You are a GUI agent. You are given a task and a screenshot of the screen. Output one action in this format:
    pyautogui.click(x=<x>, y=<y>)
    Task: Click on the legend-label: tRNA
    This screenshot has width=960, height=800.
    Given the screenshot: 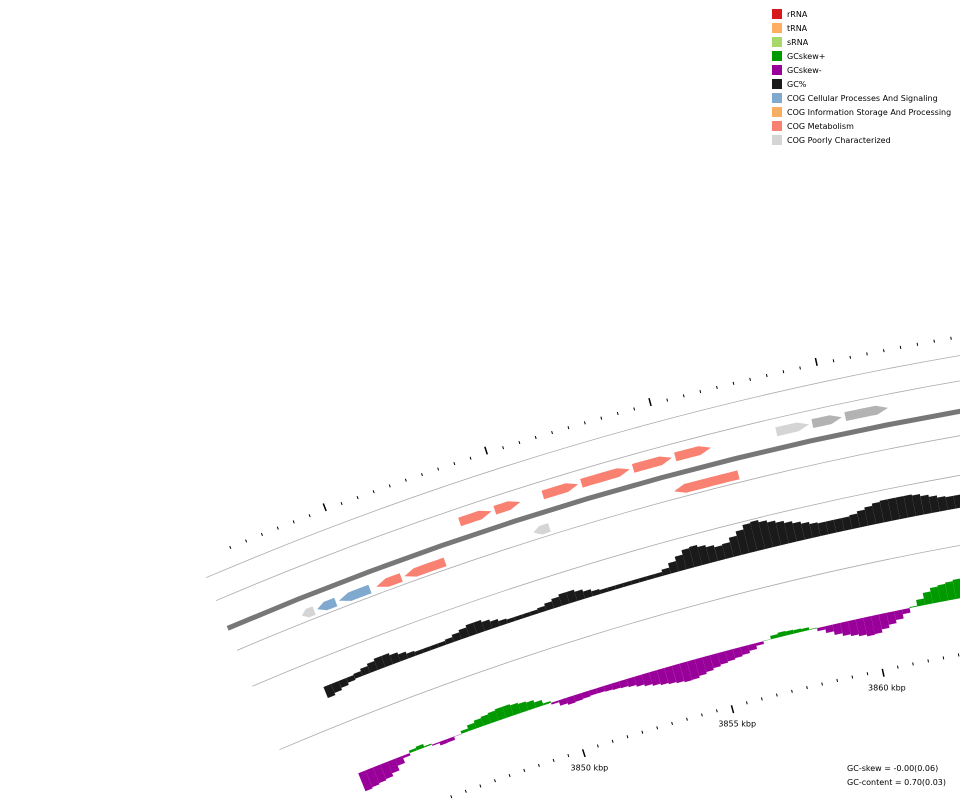 What is the action you would take?
    pyautogui.click(x=797, y=28)
    